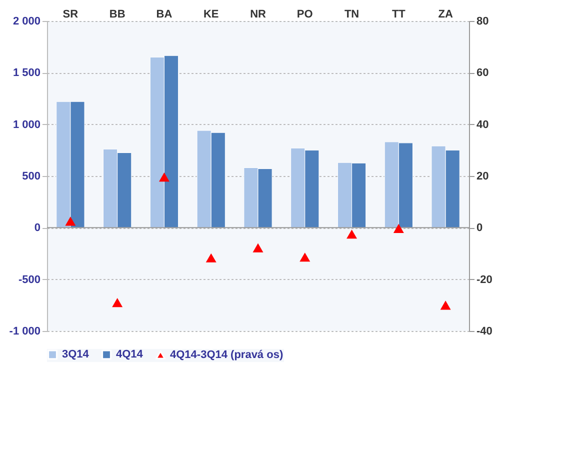 This screenshot has height=454, width=587. I want to click on x-tick-label: ZA, so click(445, 14).